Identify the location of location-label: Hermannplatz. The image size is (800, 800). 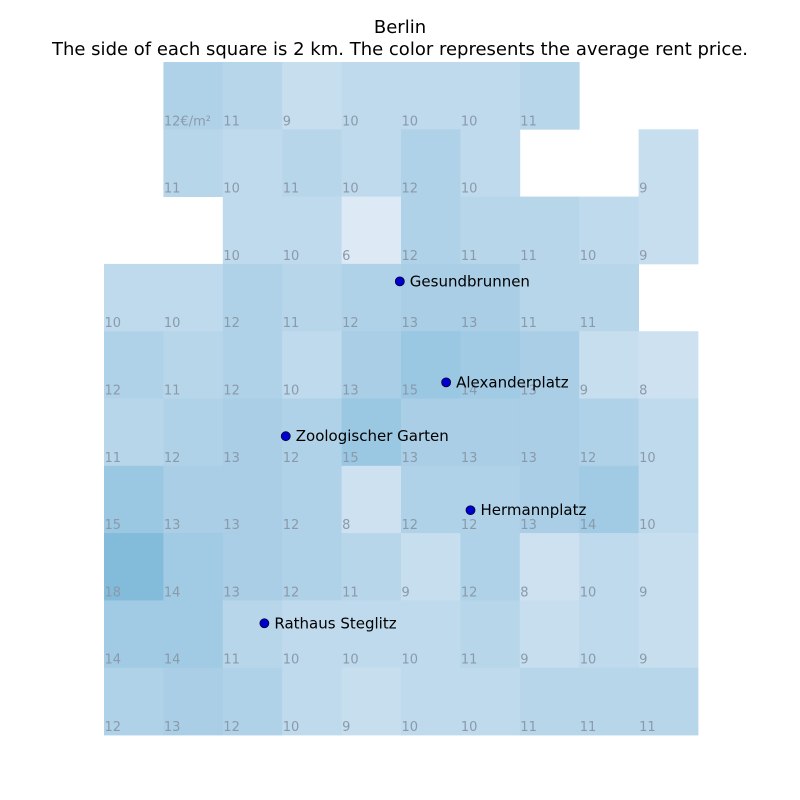
(534, 510).